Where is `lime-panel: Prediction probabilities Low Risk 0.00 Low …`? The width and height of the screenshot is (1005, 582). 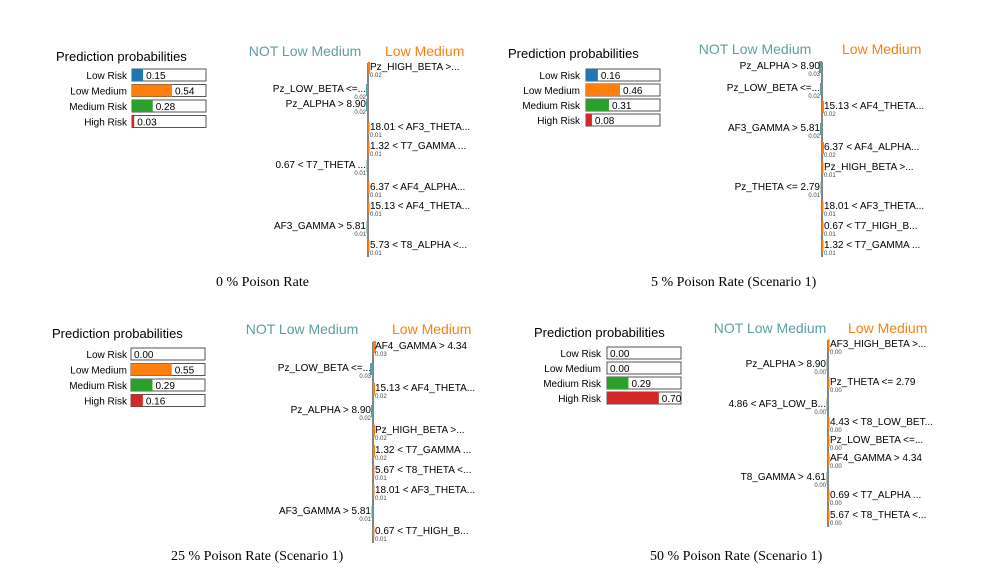 lime-panel: Prediction probabilities Low Risk 0.00 Low … is located at coordinates (733, 423).